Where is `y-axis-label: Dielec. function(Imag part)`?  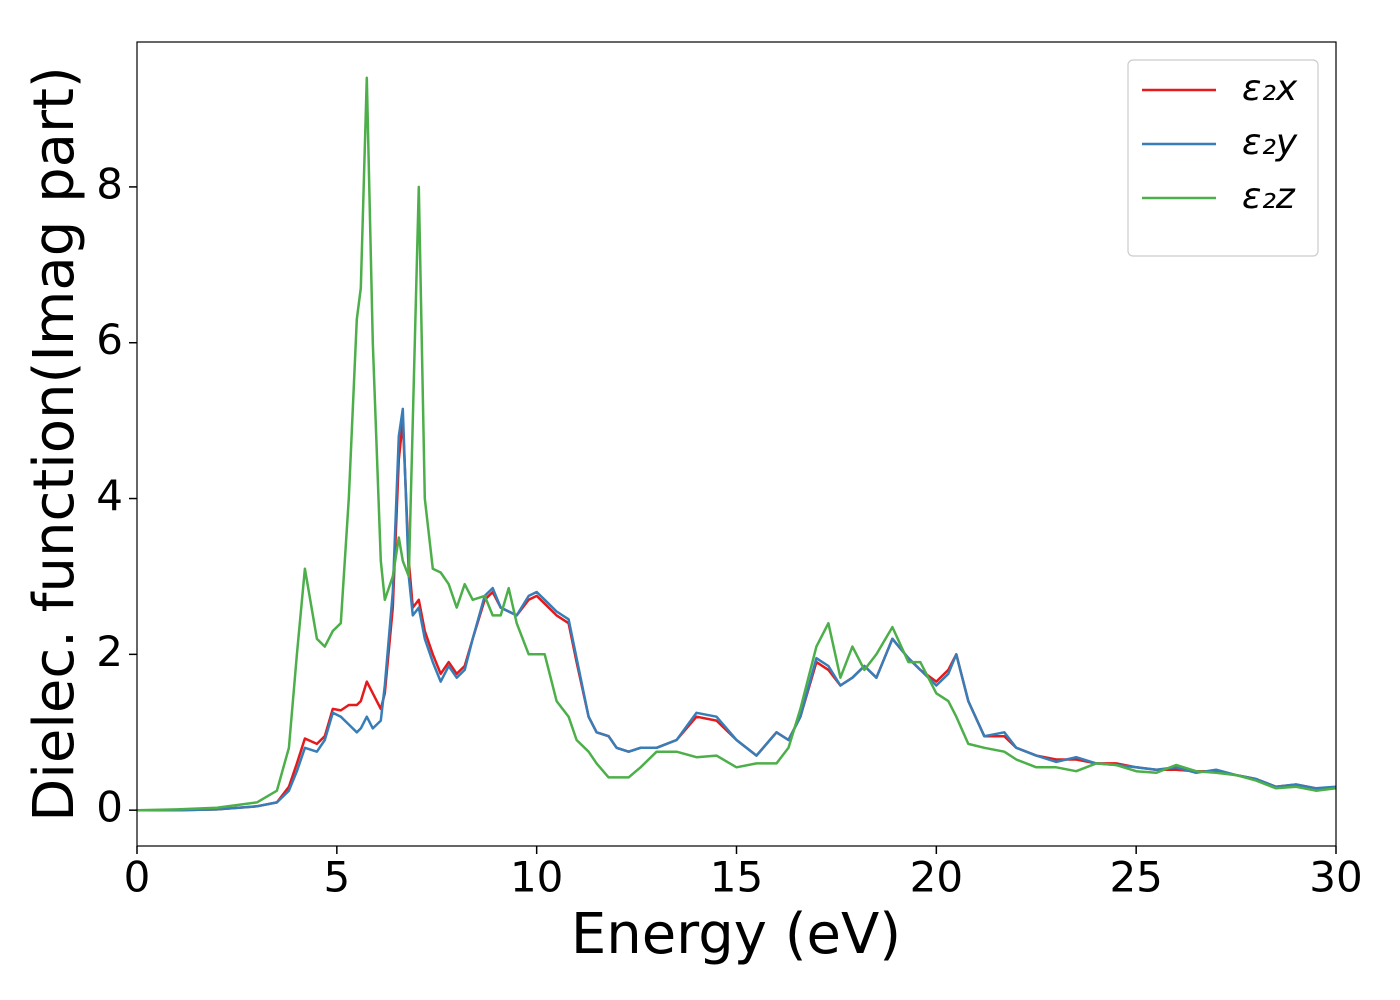
y-axis-label: Dielec. function(Imag part) is located at coordinates (54, 444).